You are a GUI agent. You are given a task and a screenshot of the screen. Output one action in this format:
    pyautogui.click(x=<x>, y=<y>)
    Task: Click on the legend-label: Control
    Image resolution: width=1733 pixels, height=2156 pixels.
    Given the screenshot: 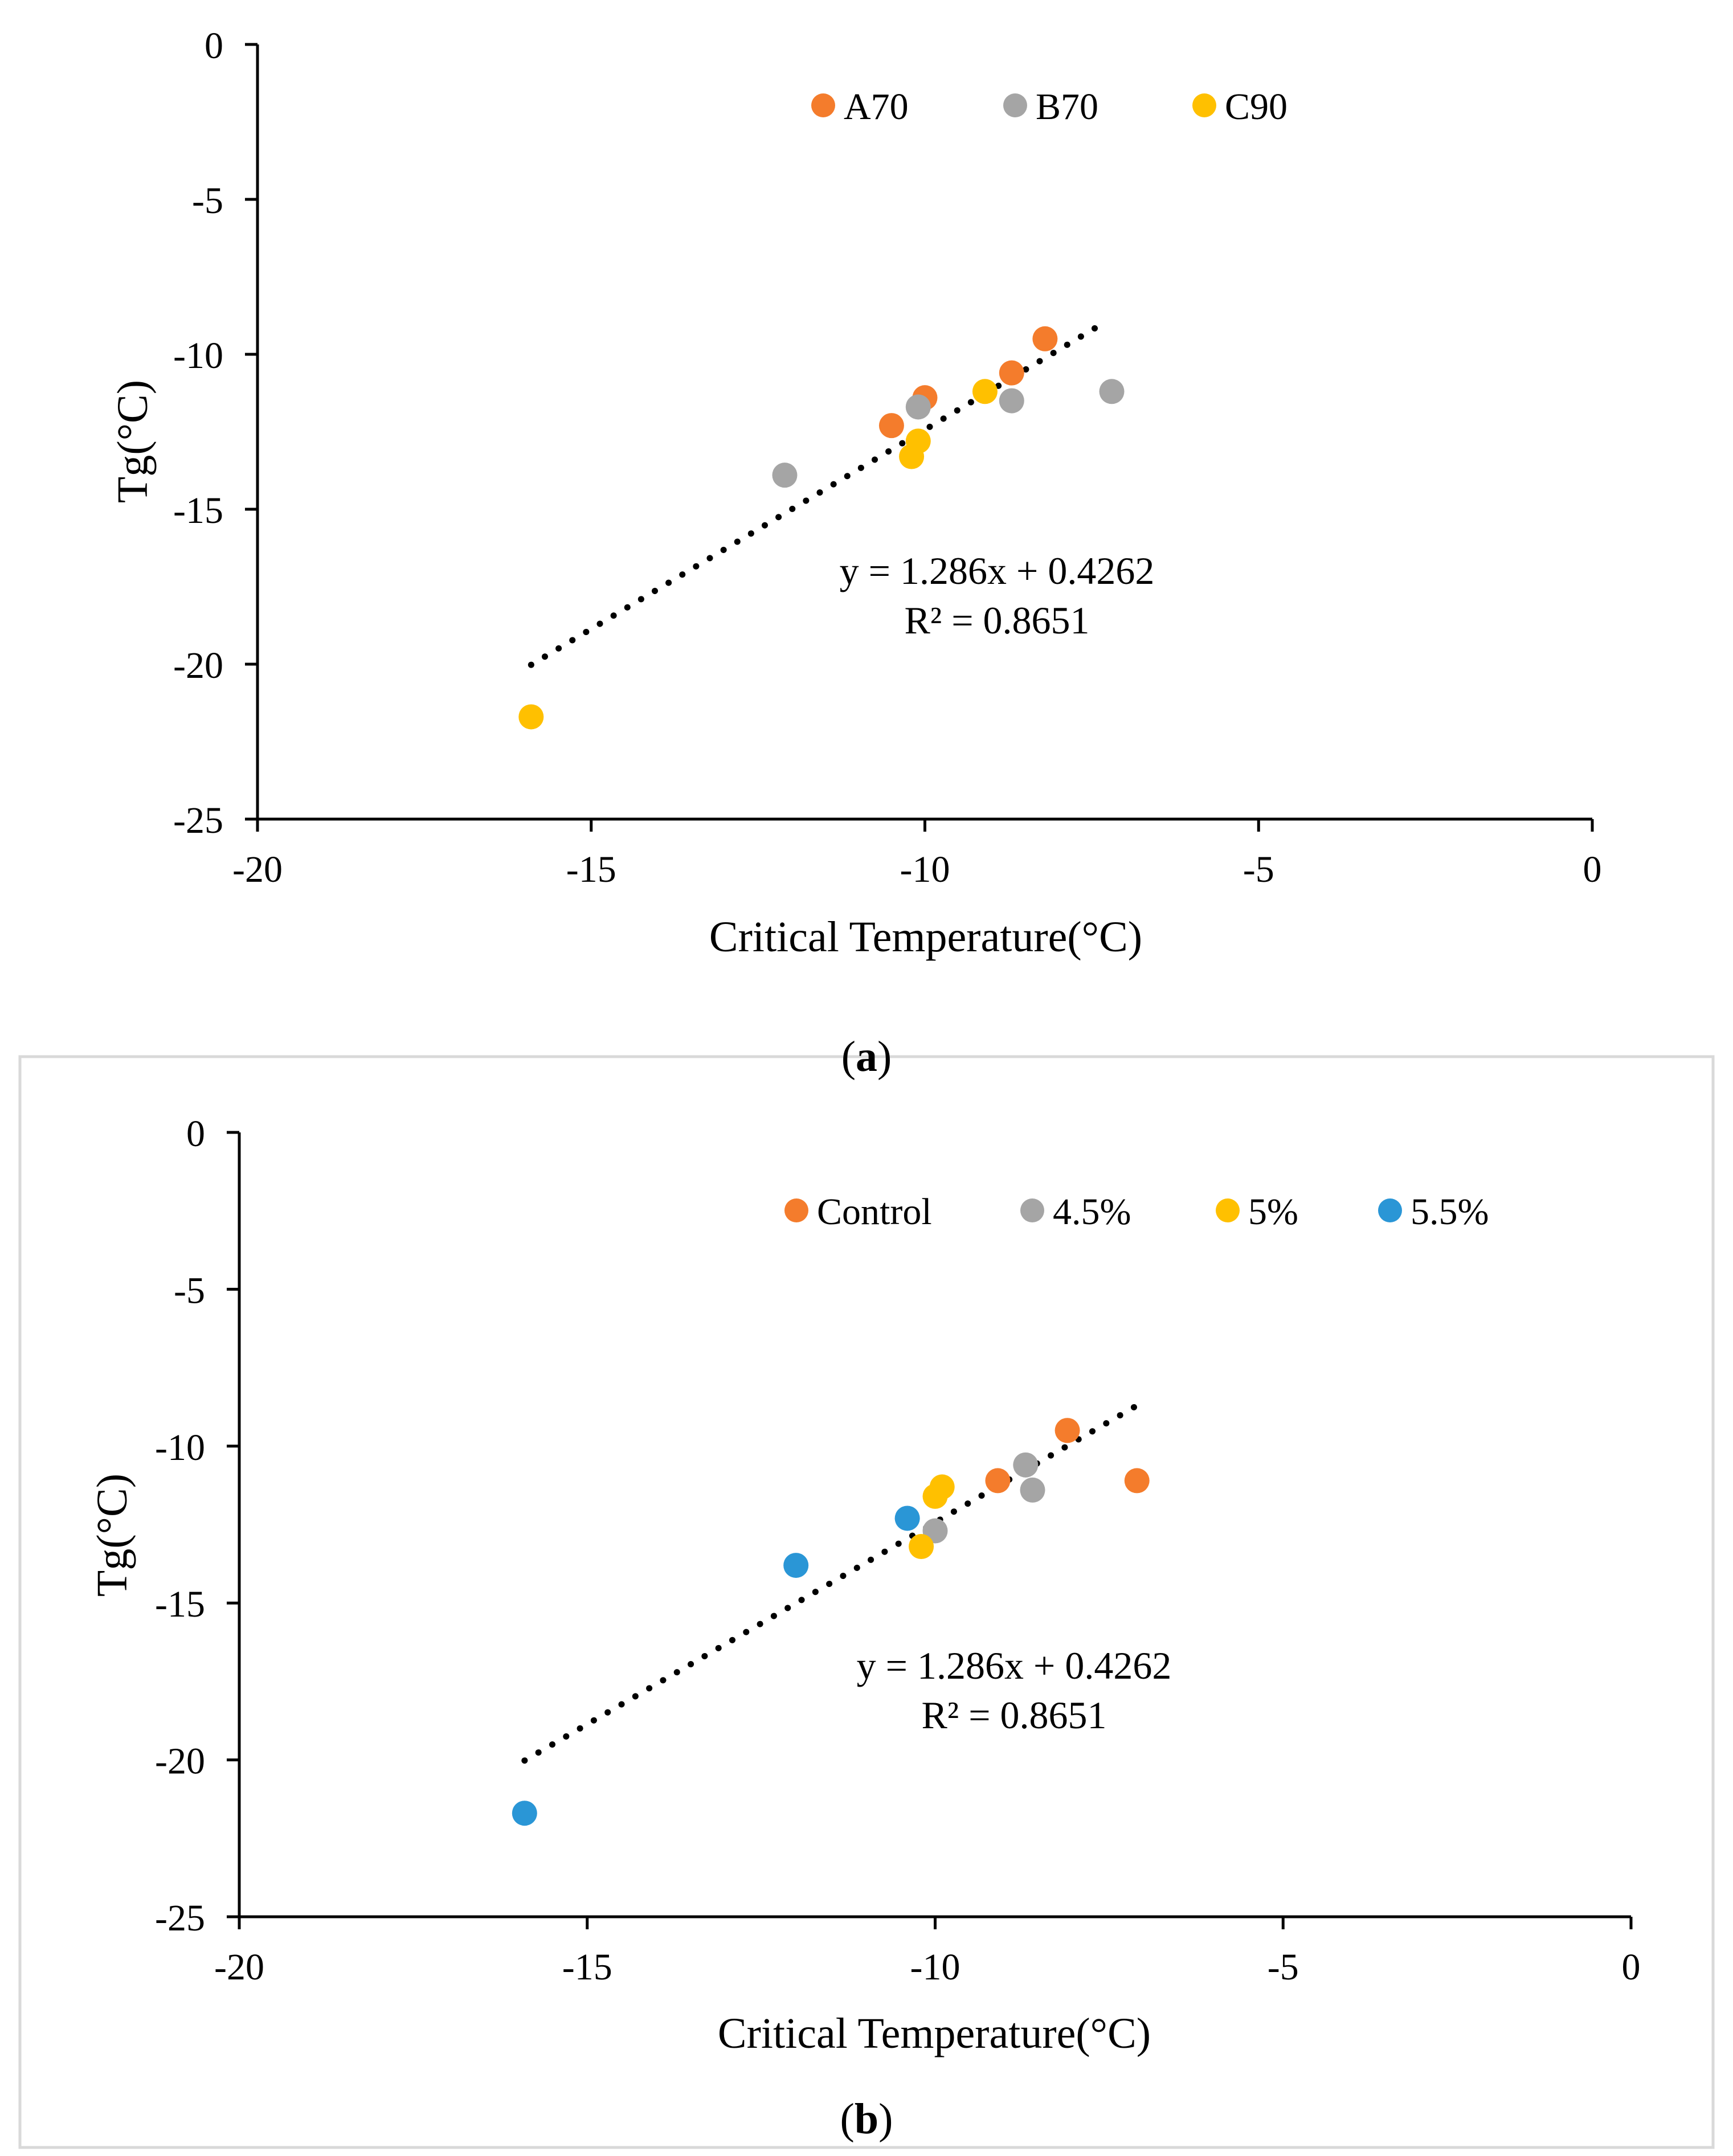 What is the action you would take?
    pyautogui.click(x=874, y=1212)
    